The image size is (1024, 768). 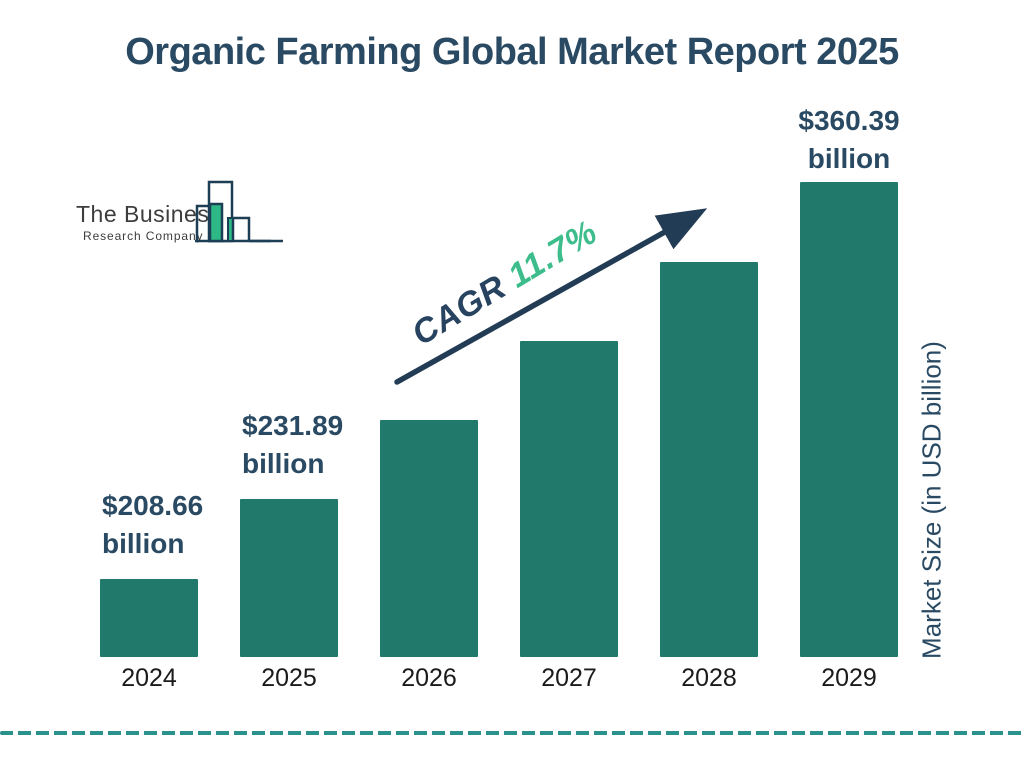 What do you see at coordinates (429, 538) in the screenshot?
I see `bar-2026` at bounding box center [429, 538].